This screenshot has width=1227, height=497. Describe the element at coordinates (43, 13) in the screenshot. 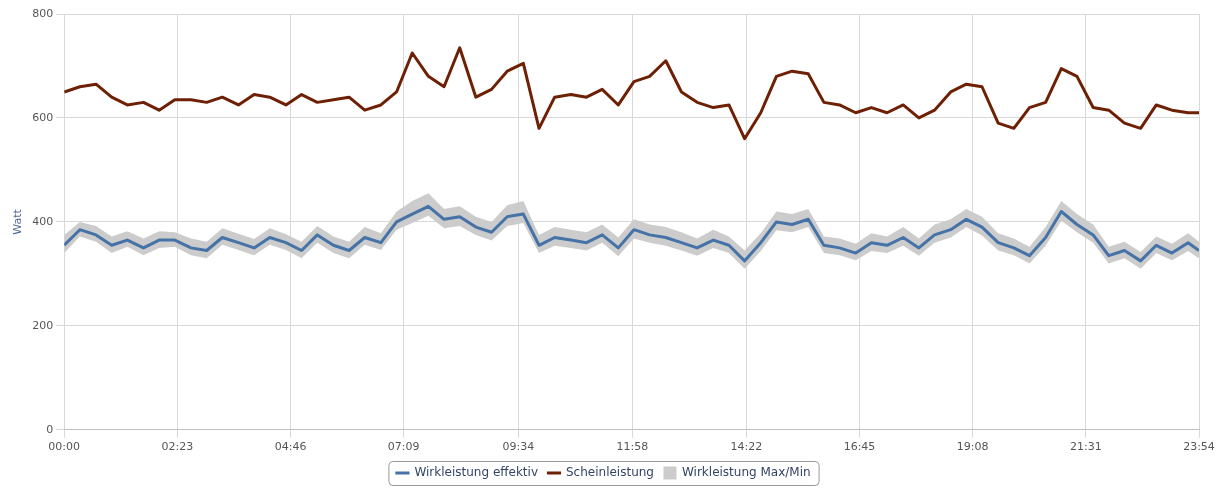

I see `y-tick-label: 800` at that location.